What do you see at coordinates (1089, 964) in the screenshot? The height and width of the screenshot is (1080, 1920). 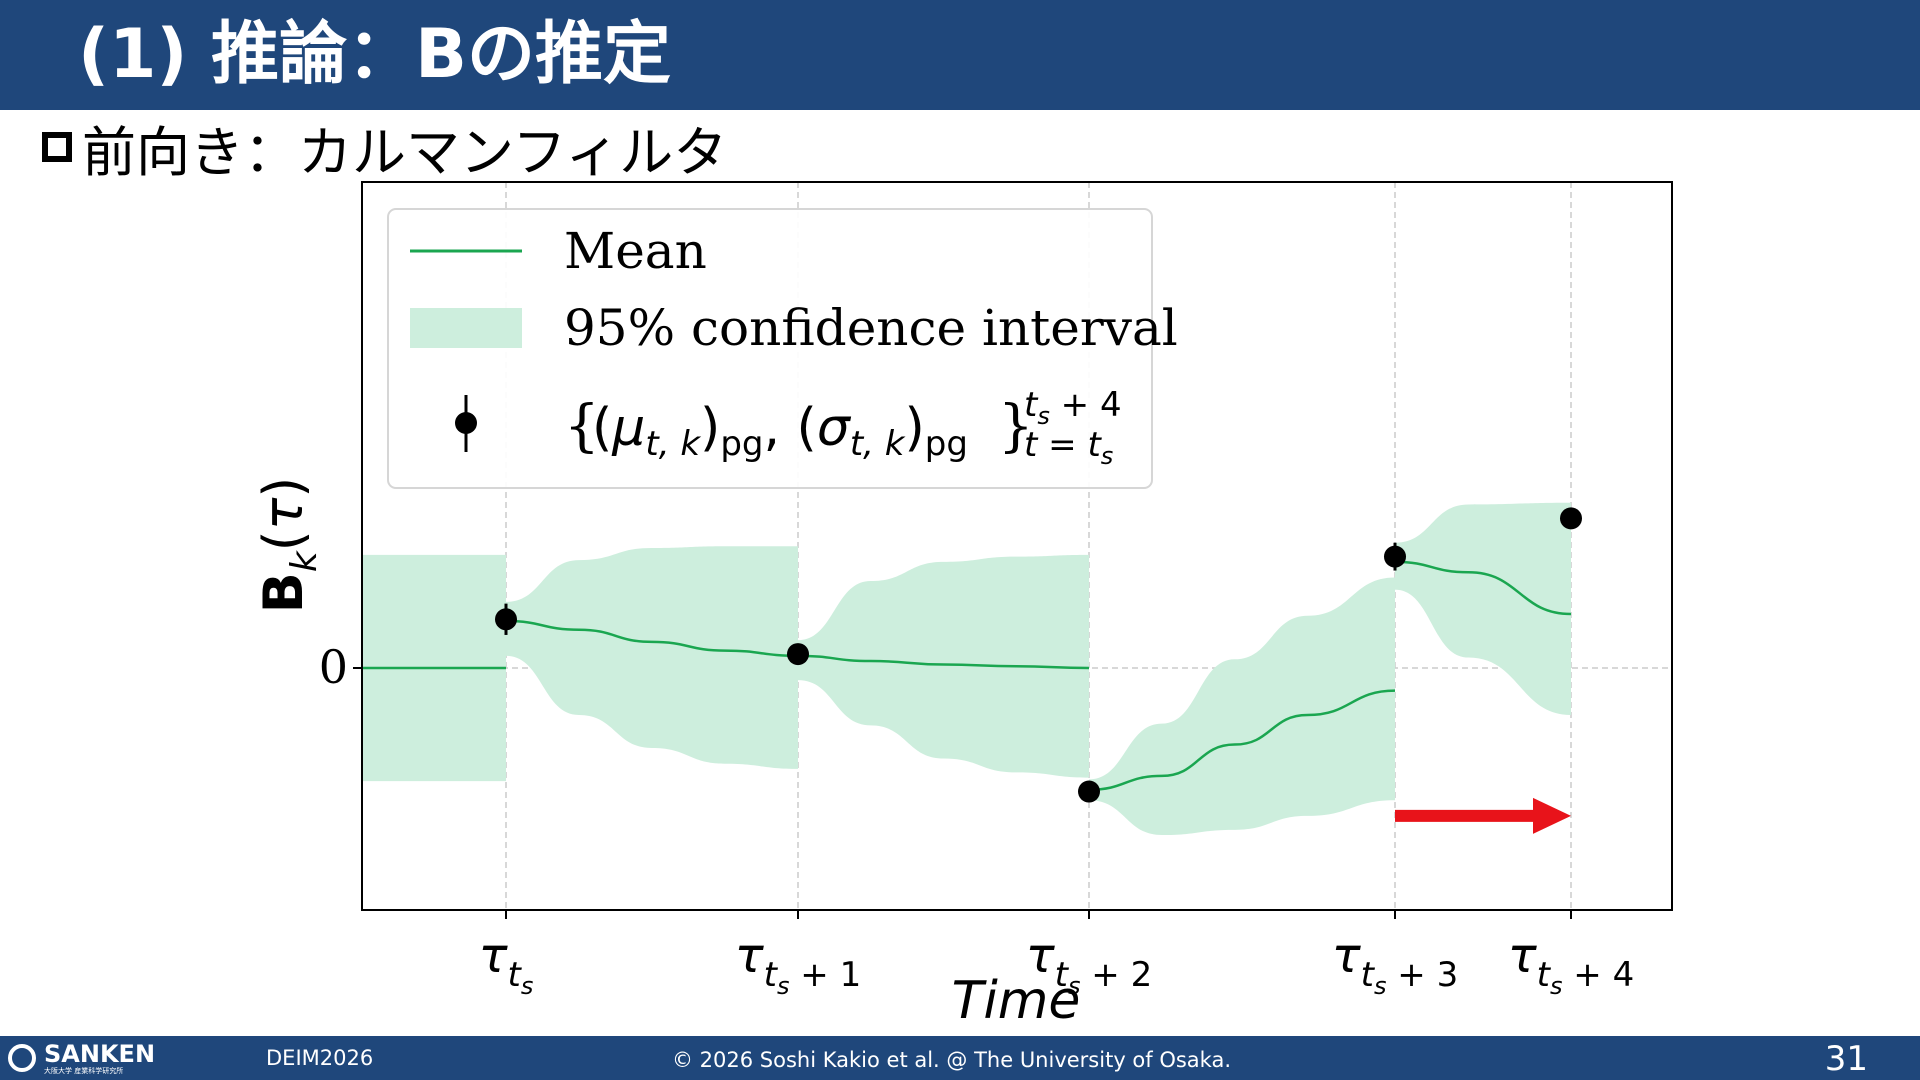 I see `x-tick-label-2: τts + 2` at bounding box center [1089, 964].